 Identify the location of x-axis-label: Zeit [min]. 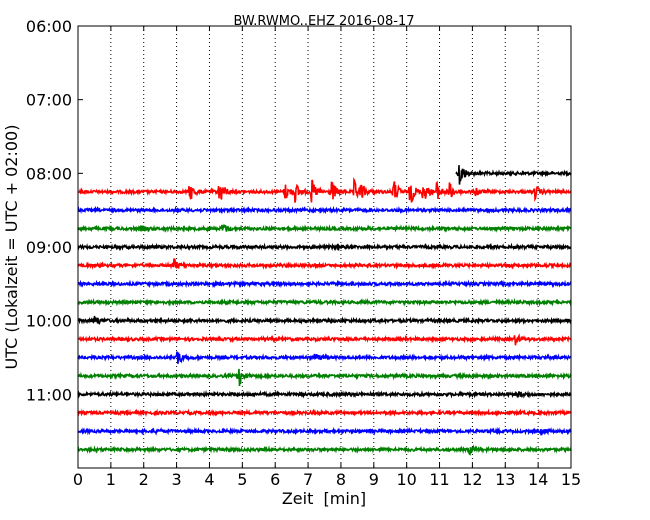
(324, 498).